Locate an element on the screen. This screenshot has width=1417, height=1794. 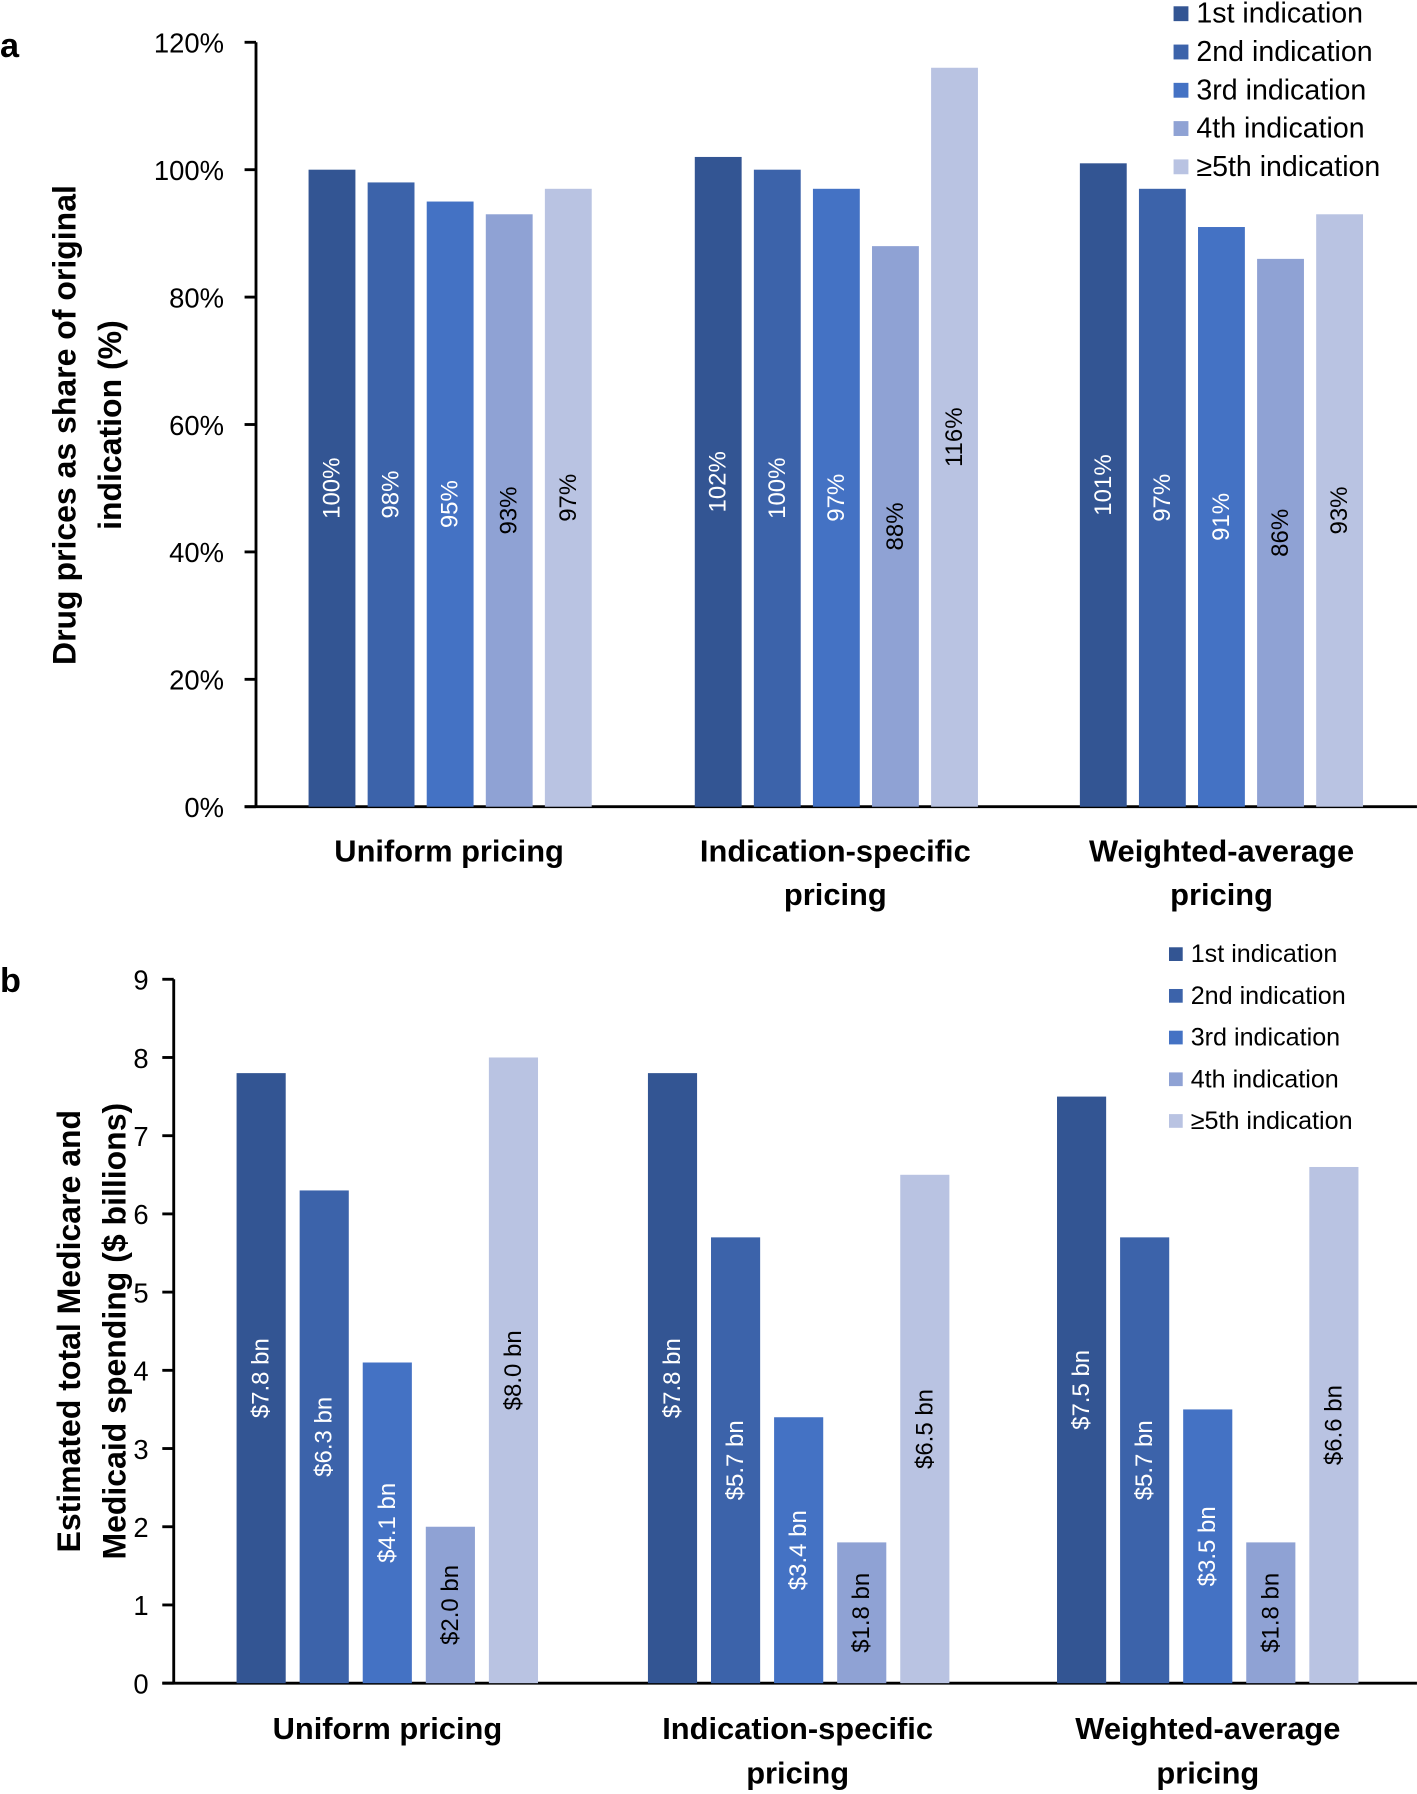
panel-label-b: b is located at coordinates (10, 981).